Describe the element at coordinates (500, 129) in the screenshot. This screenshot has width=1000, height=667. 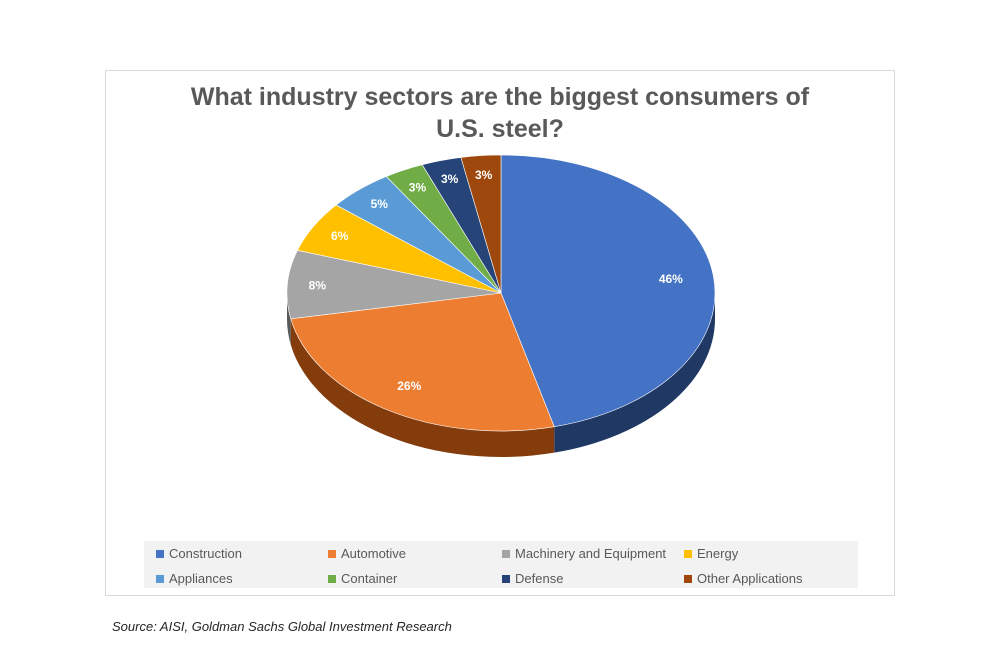
I see `chart-title-line2: U.S. steel?` at that location.